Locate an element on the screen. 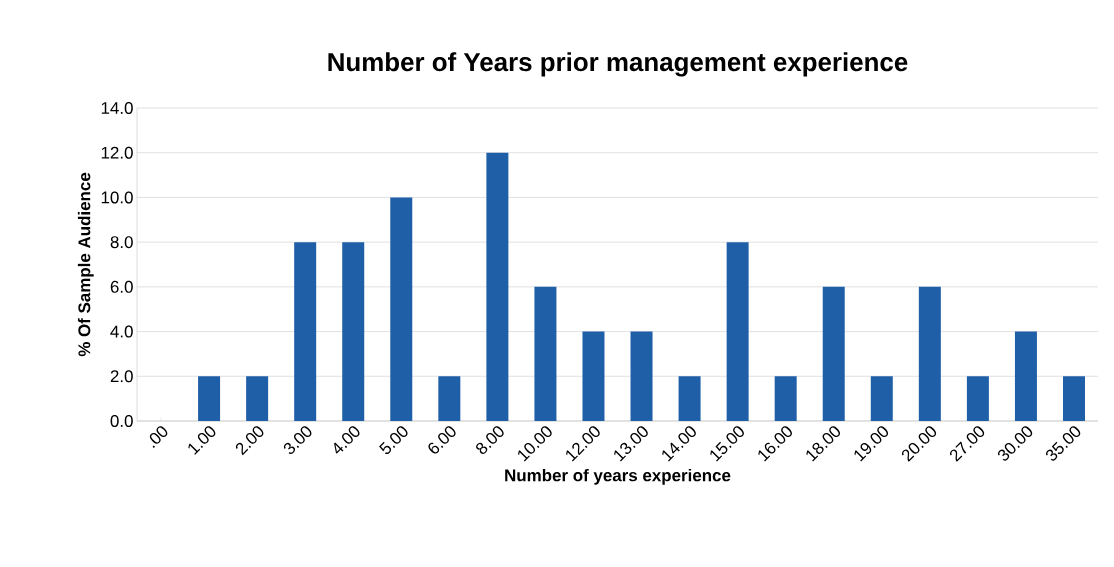 This screenshot has height=567, width=1114. y-tick-label: 4.0 is located at coordinates (121, 331).